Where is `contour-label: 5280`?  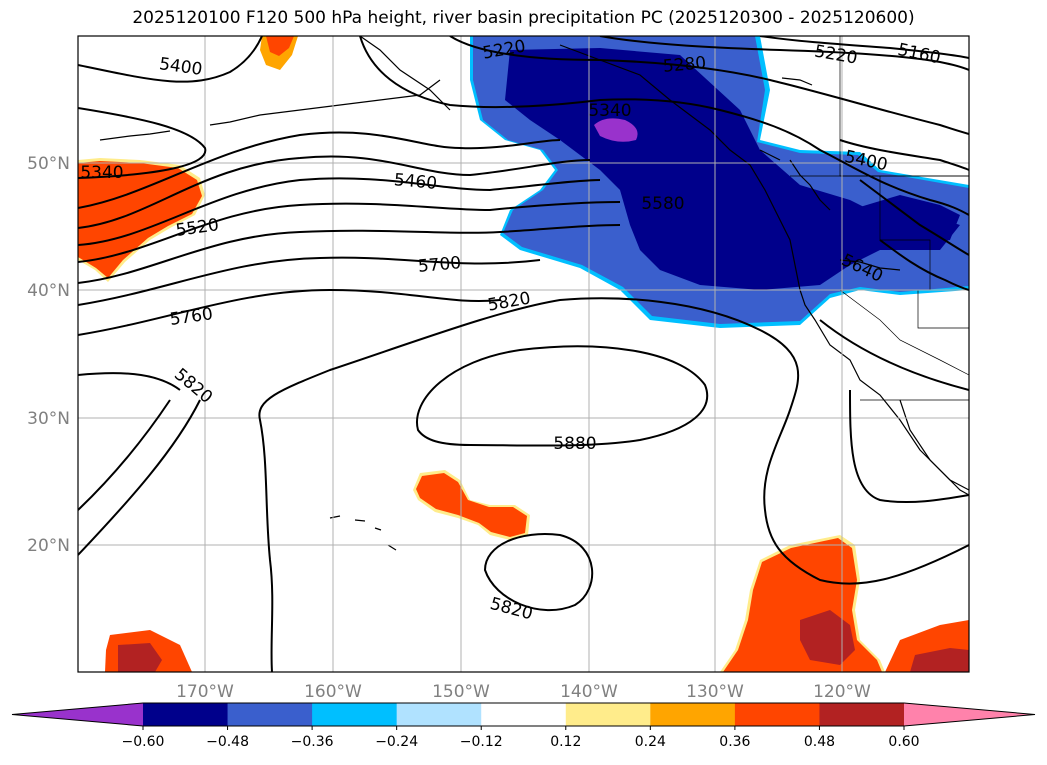
contour-label: 5280 is located at coordinates (684, 65).